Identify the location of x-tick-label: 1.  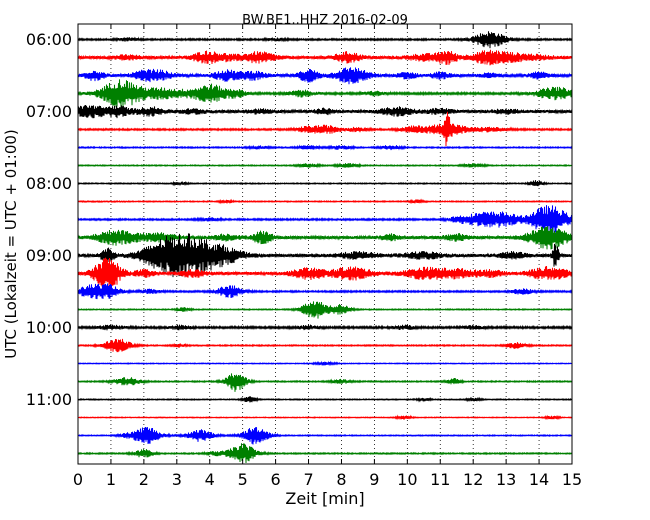
(111, 479).